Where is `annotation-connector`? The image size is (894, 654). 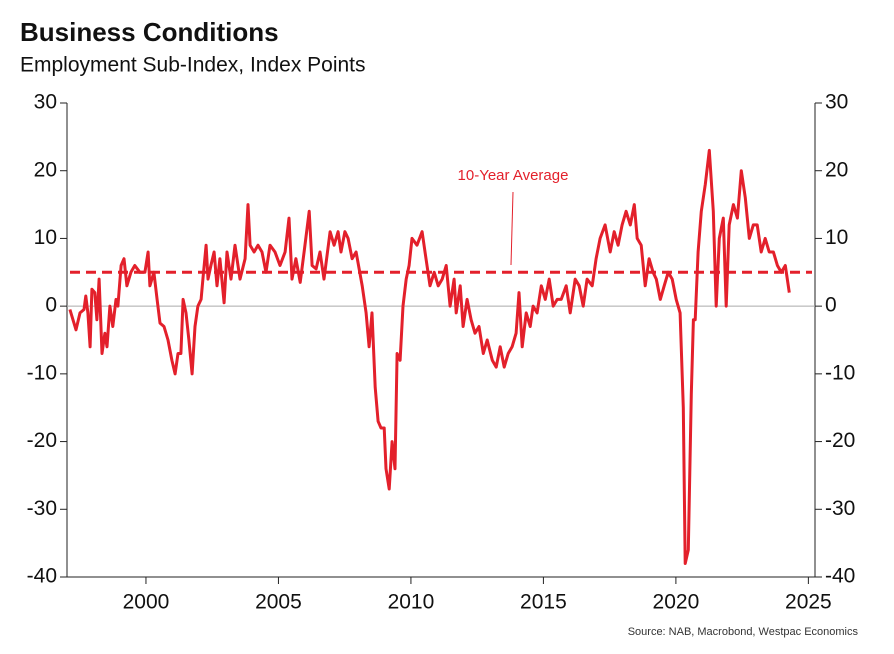 annotation-connector is located at coordinates (512, 228).